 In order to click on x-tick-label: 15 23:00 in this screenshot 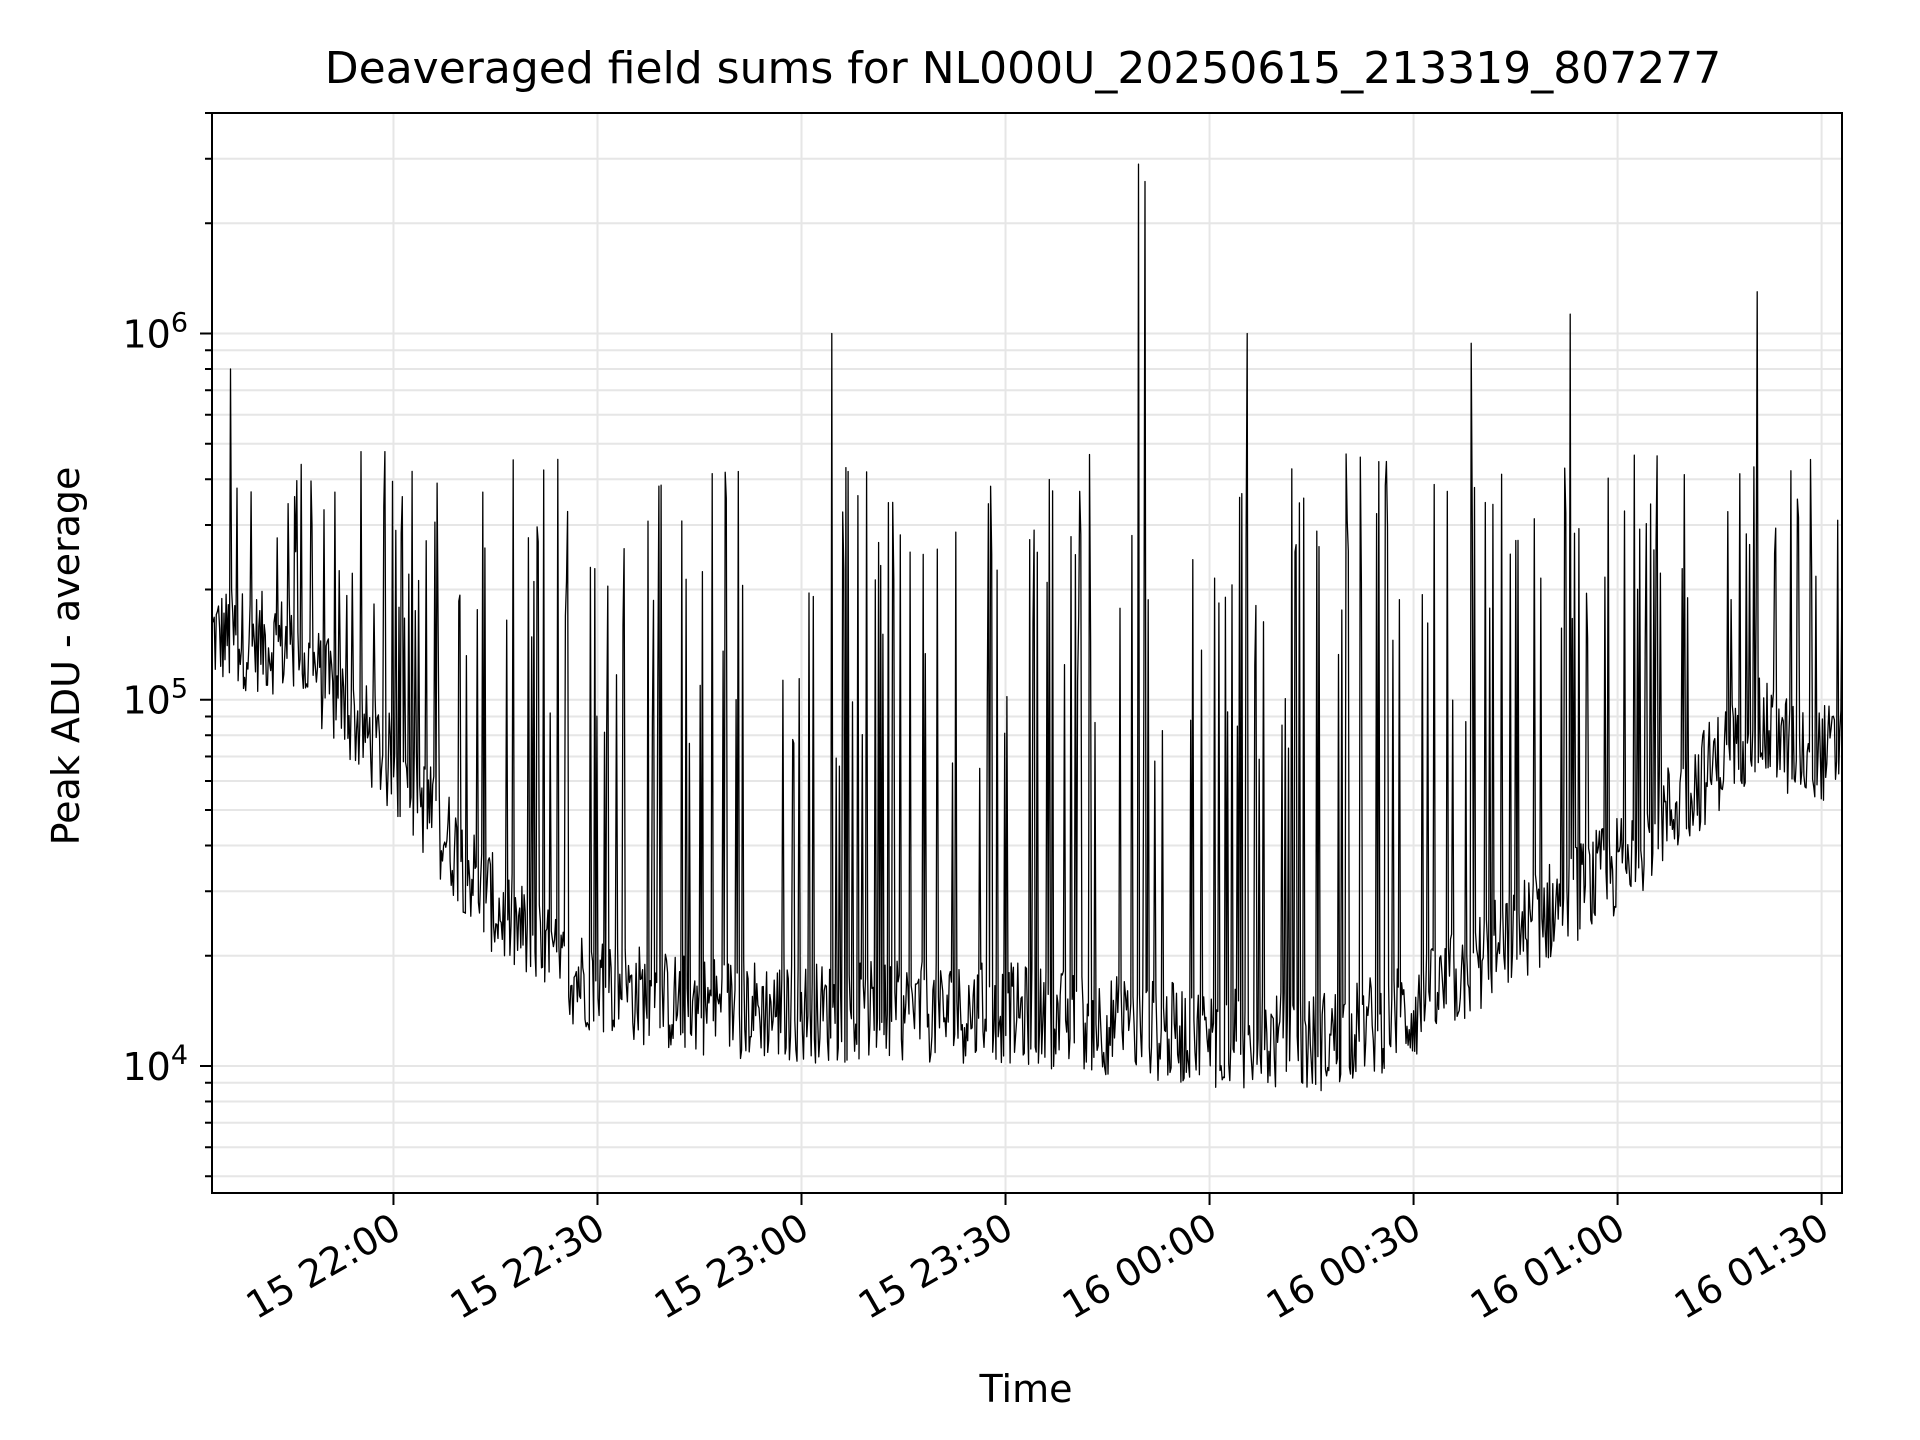, I will do `click(731, 1266)`.